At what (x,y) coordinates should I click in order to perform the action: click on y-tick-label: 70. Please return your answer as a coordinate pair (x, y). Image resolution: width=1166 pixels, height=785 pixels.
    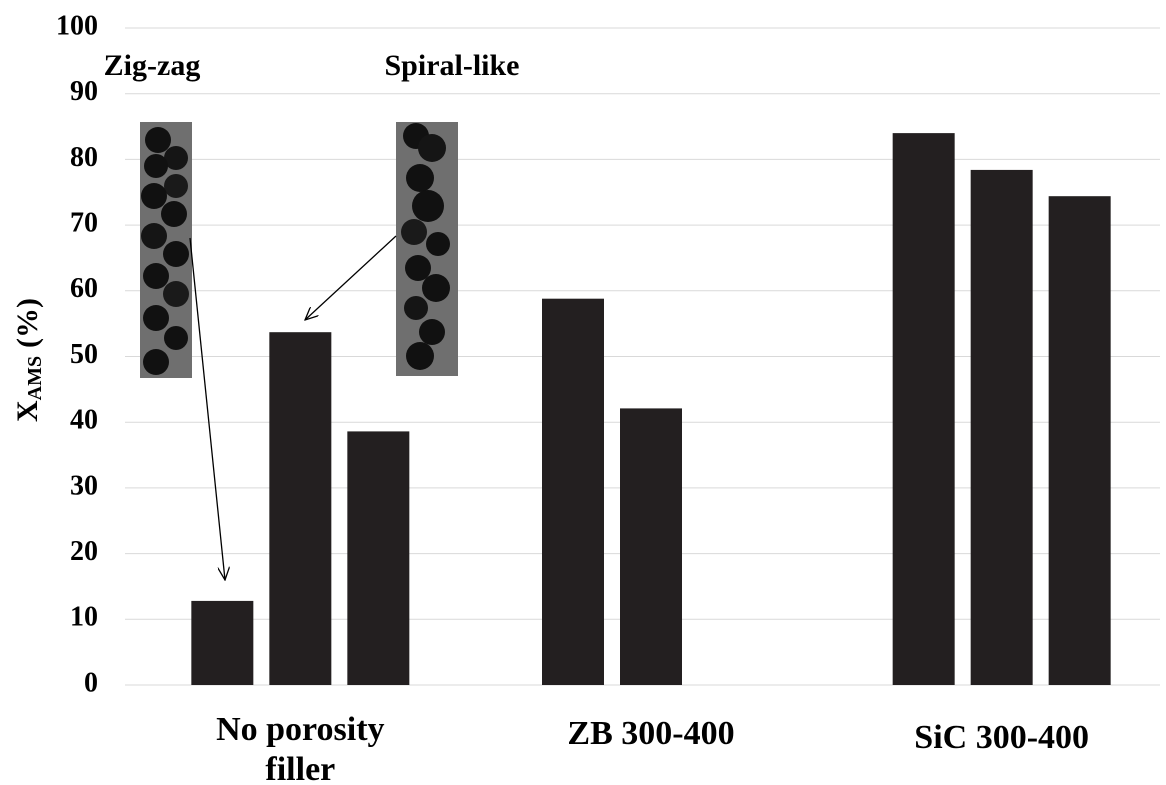
    Looking at the image, I should click on (84, 223).